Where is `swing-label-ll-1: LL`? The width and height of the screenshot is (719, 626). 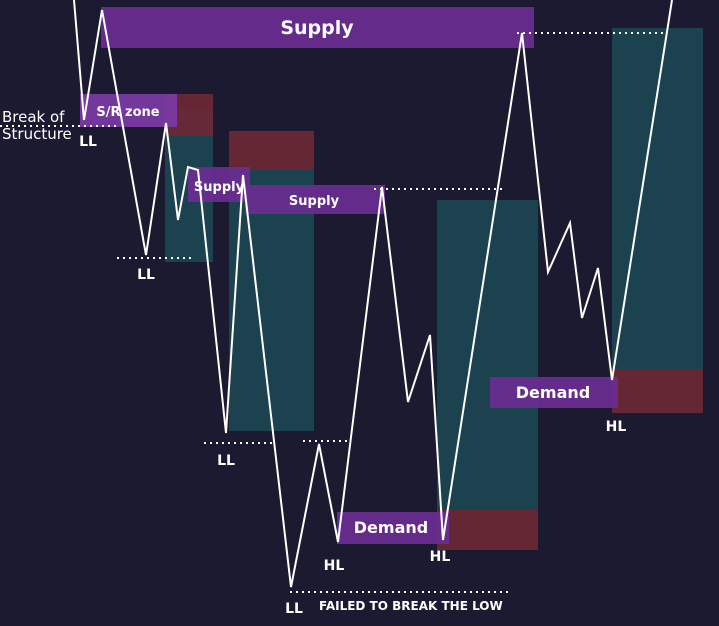
swing-label-ll-1: LL is located at coordinates (88, 142).